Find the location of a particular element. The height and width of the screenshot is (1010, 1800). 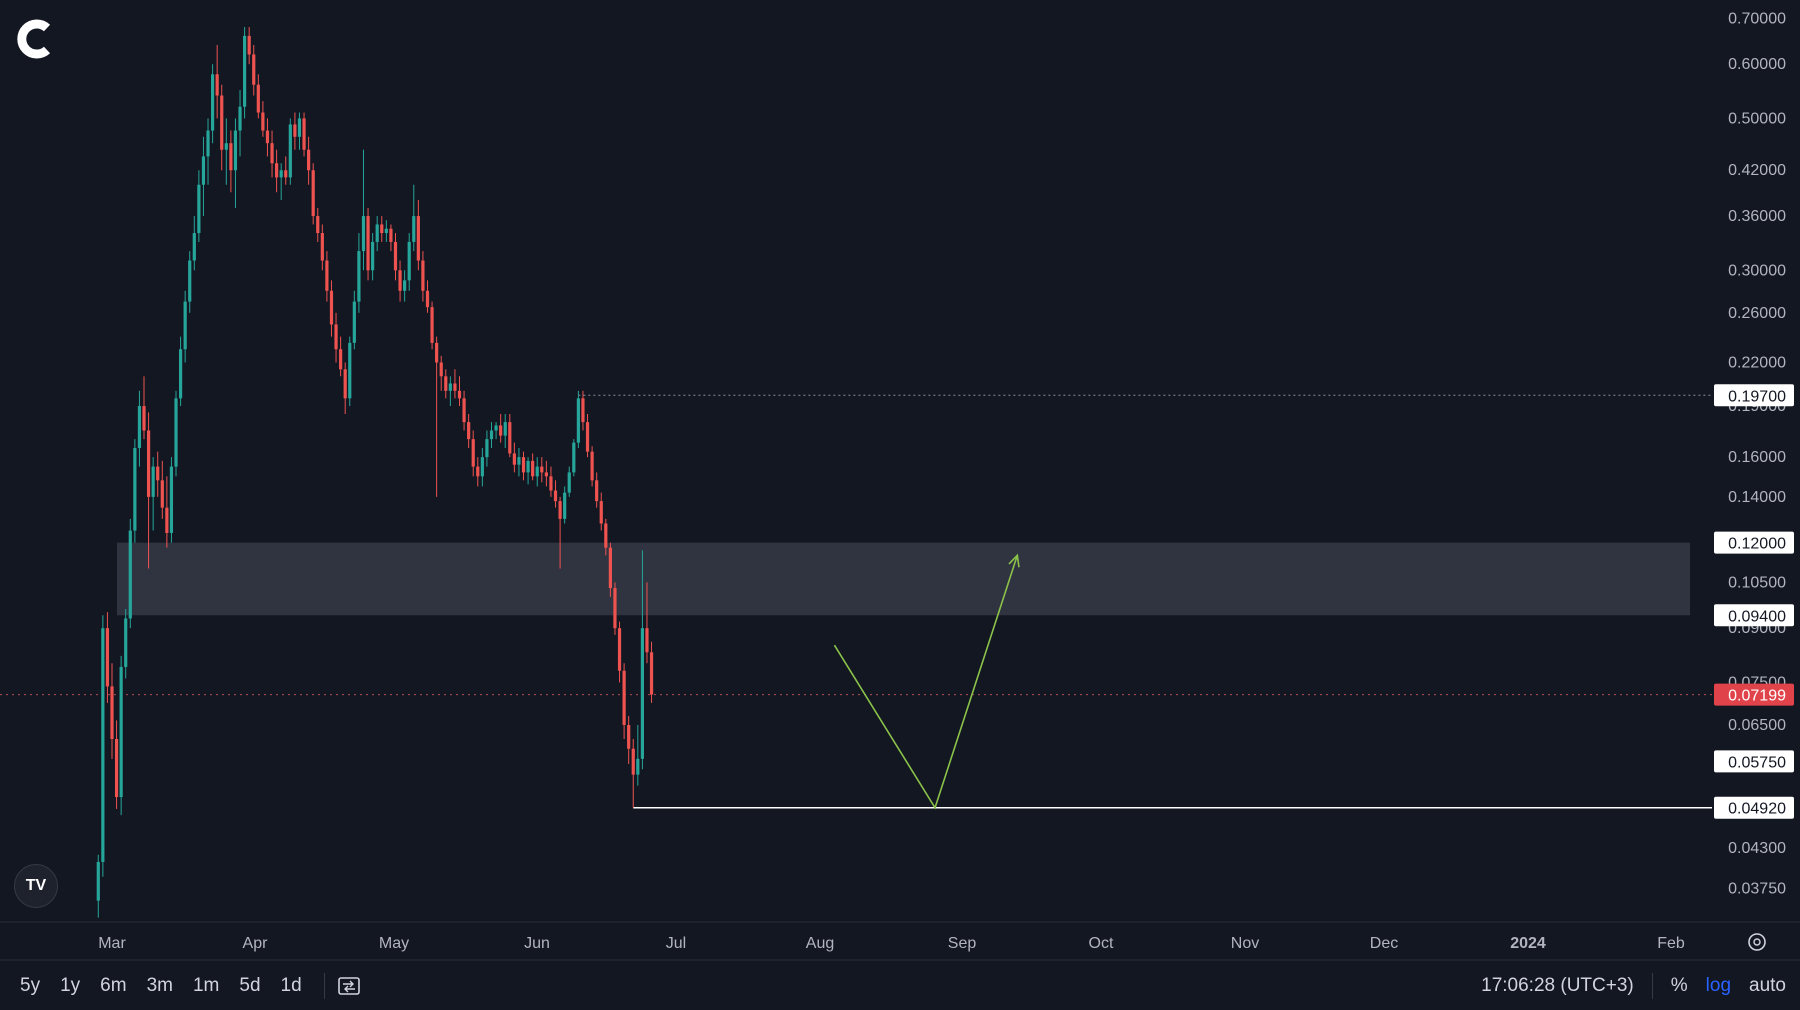

range-3m-button: 3m is located at coordinates (159, 985).